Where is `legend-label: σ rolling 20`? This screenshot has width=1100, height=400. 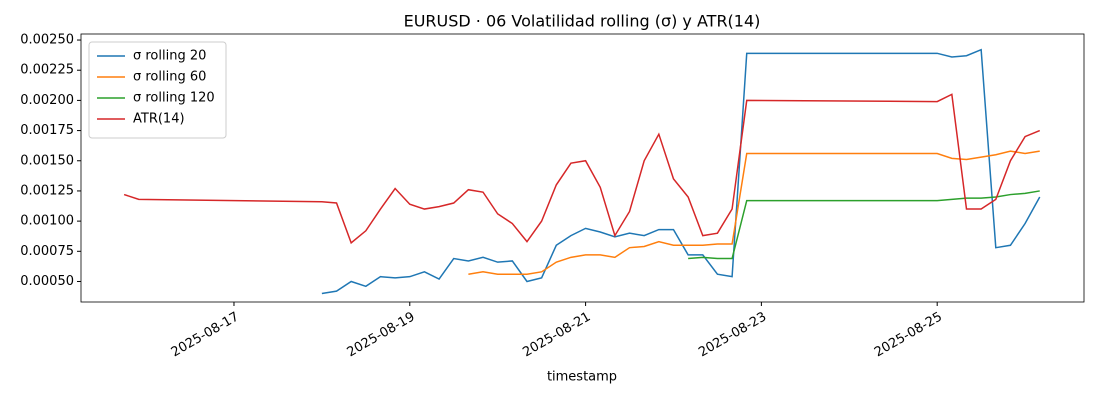 legend-label: σ rolling 20 is located at coordinates (169, 56).